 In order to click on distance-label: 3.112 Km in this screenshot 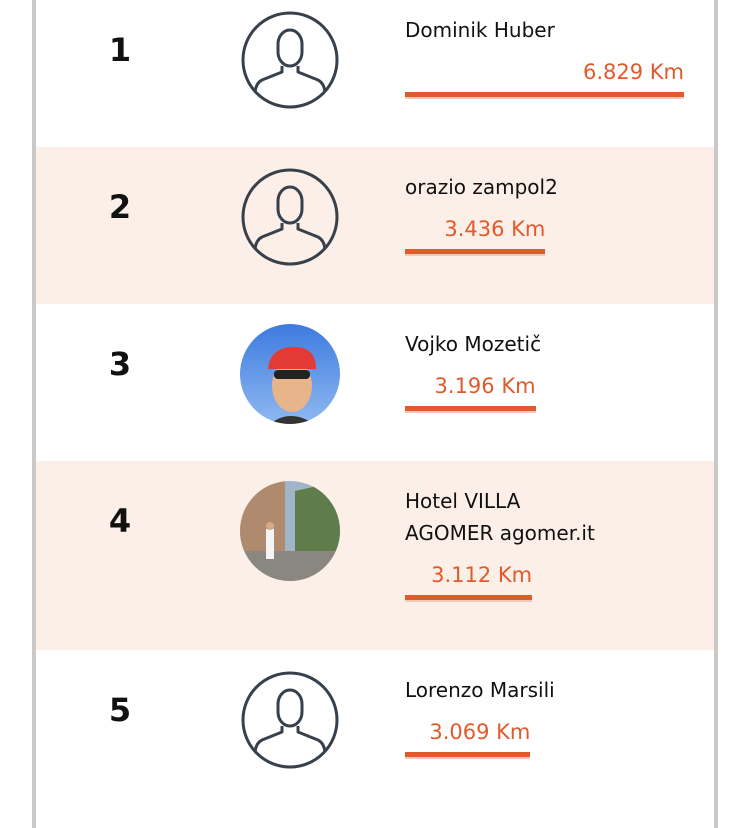, I will do `click(482, 575)`.